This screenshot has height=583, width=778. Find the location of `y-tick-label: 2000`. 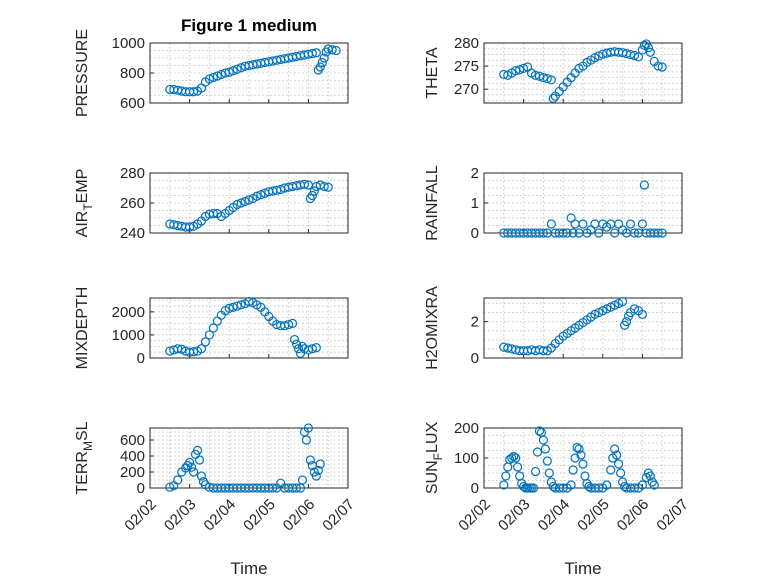

y-tick-label: 2000 is located at coordinates (128, 312).